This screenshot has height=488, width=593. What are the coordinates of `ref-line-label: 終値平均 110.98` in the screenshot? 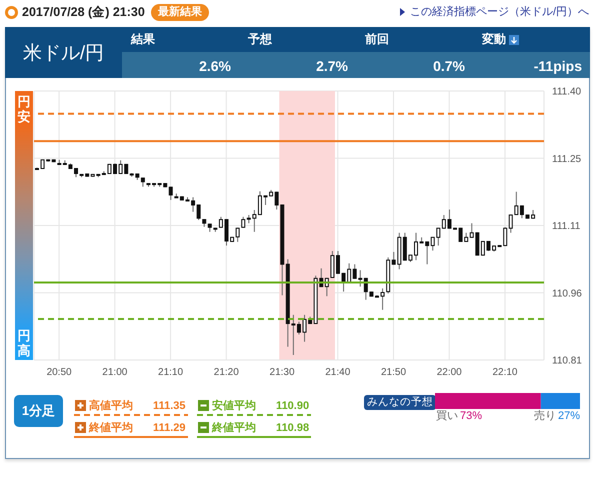 It's located at (261, 428).